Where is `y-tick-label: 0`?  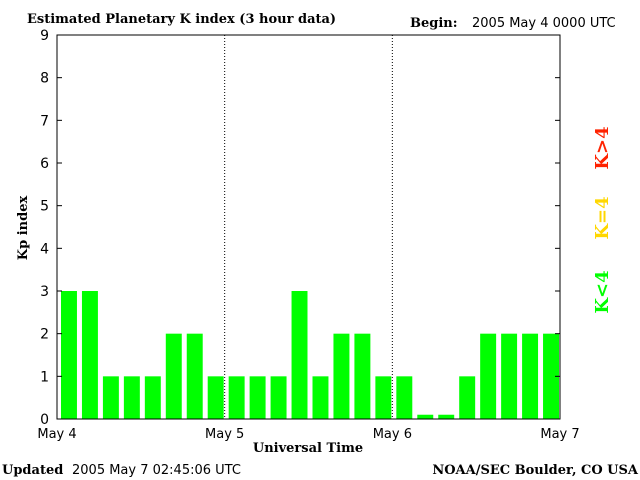 y-tick-label: 0 is located at coordinates (44, 420).